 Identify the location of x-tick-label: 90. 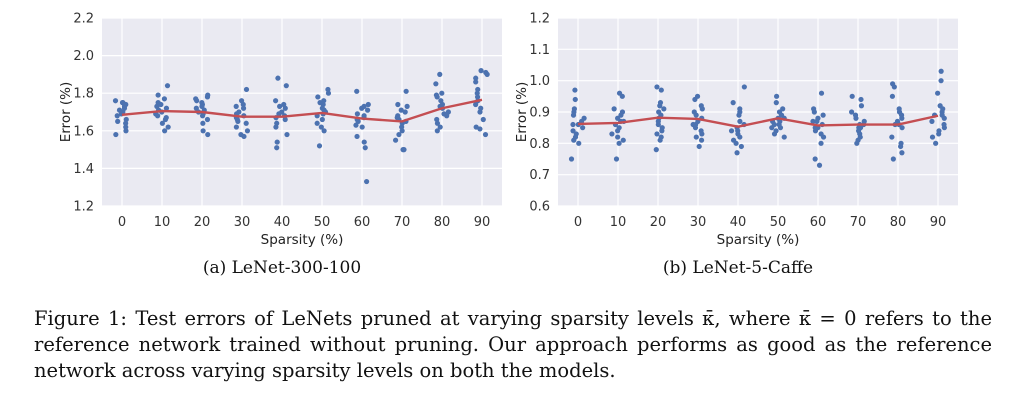
(938, 222).